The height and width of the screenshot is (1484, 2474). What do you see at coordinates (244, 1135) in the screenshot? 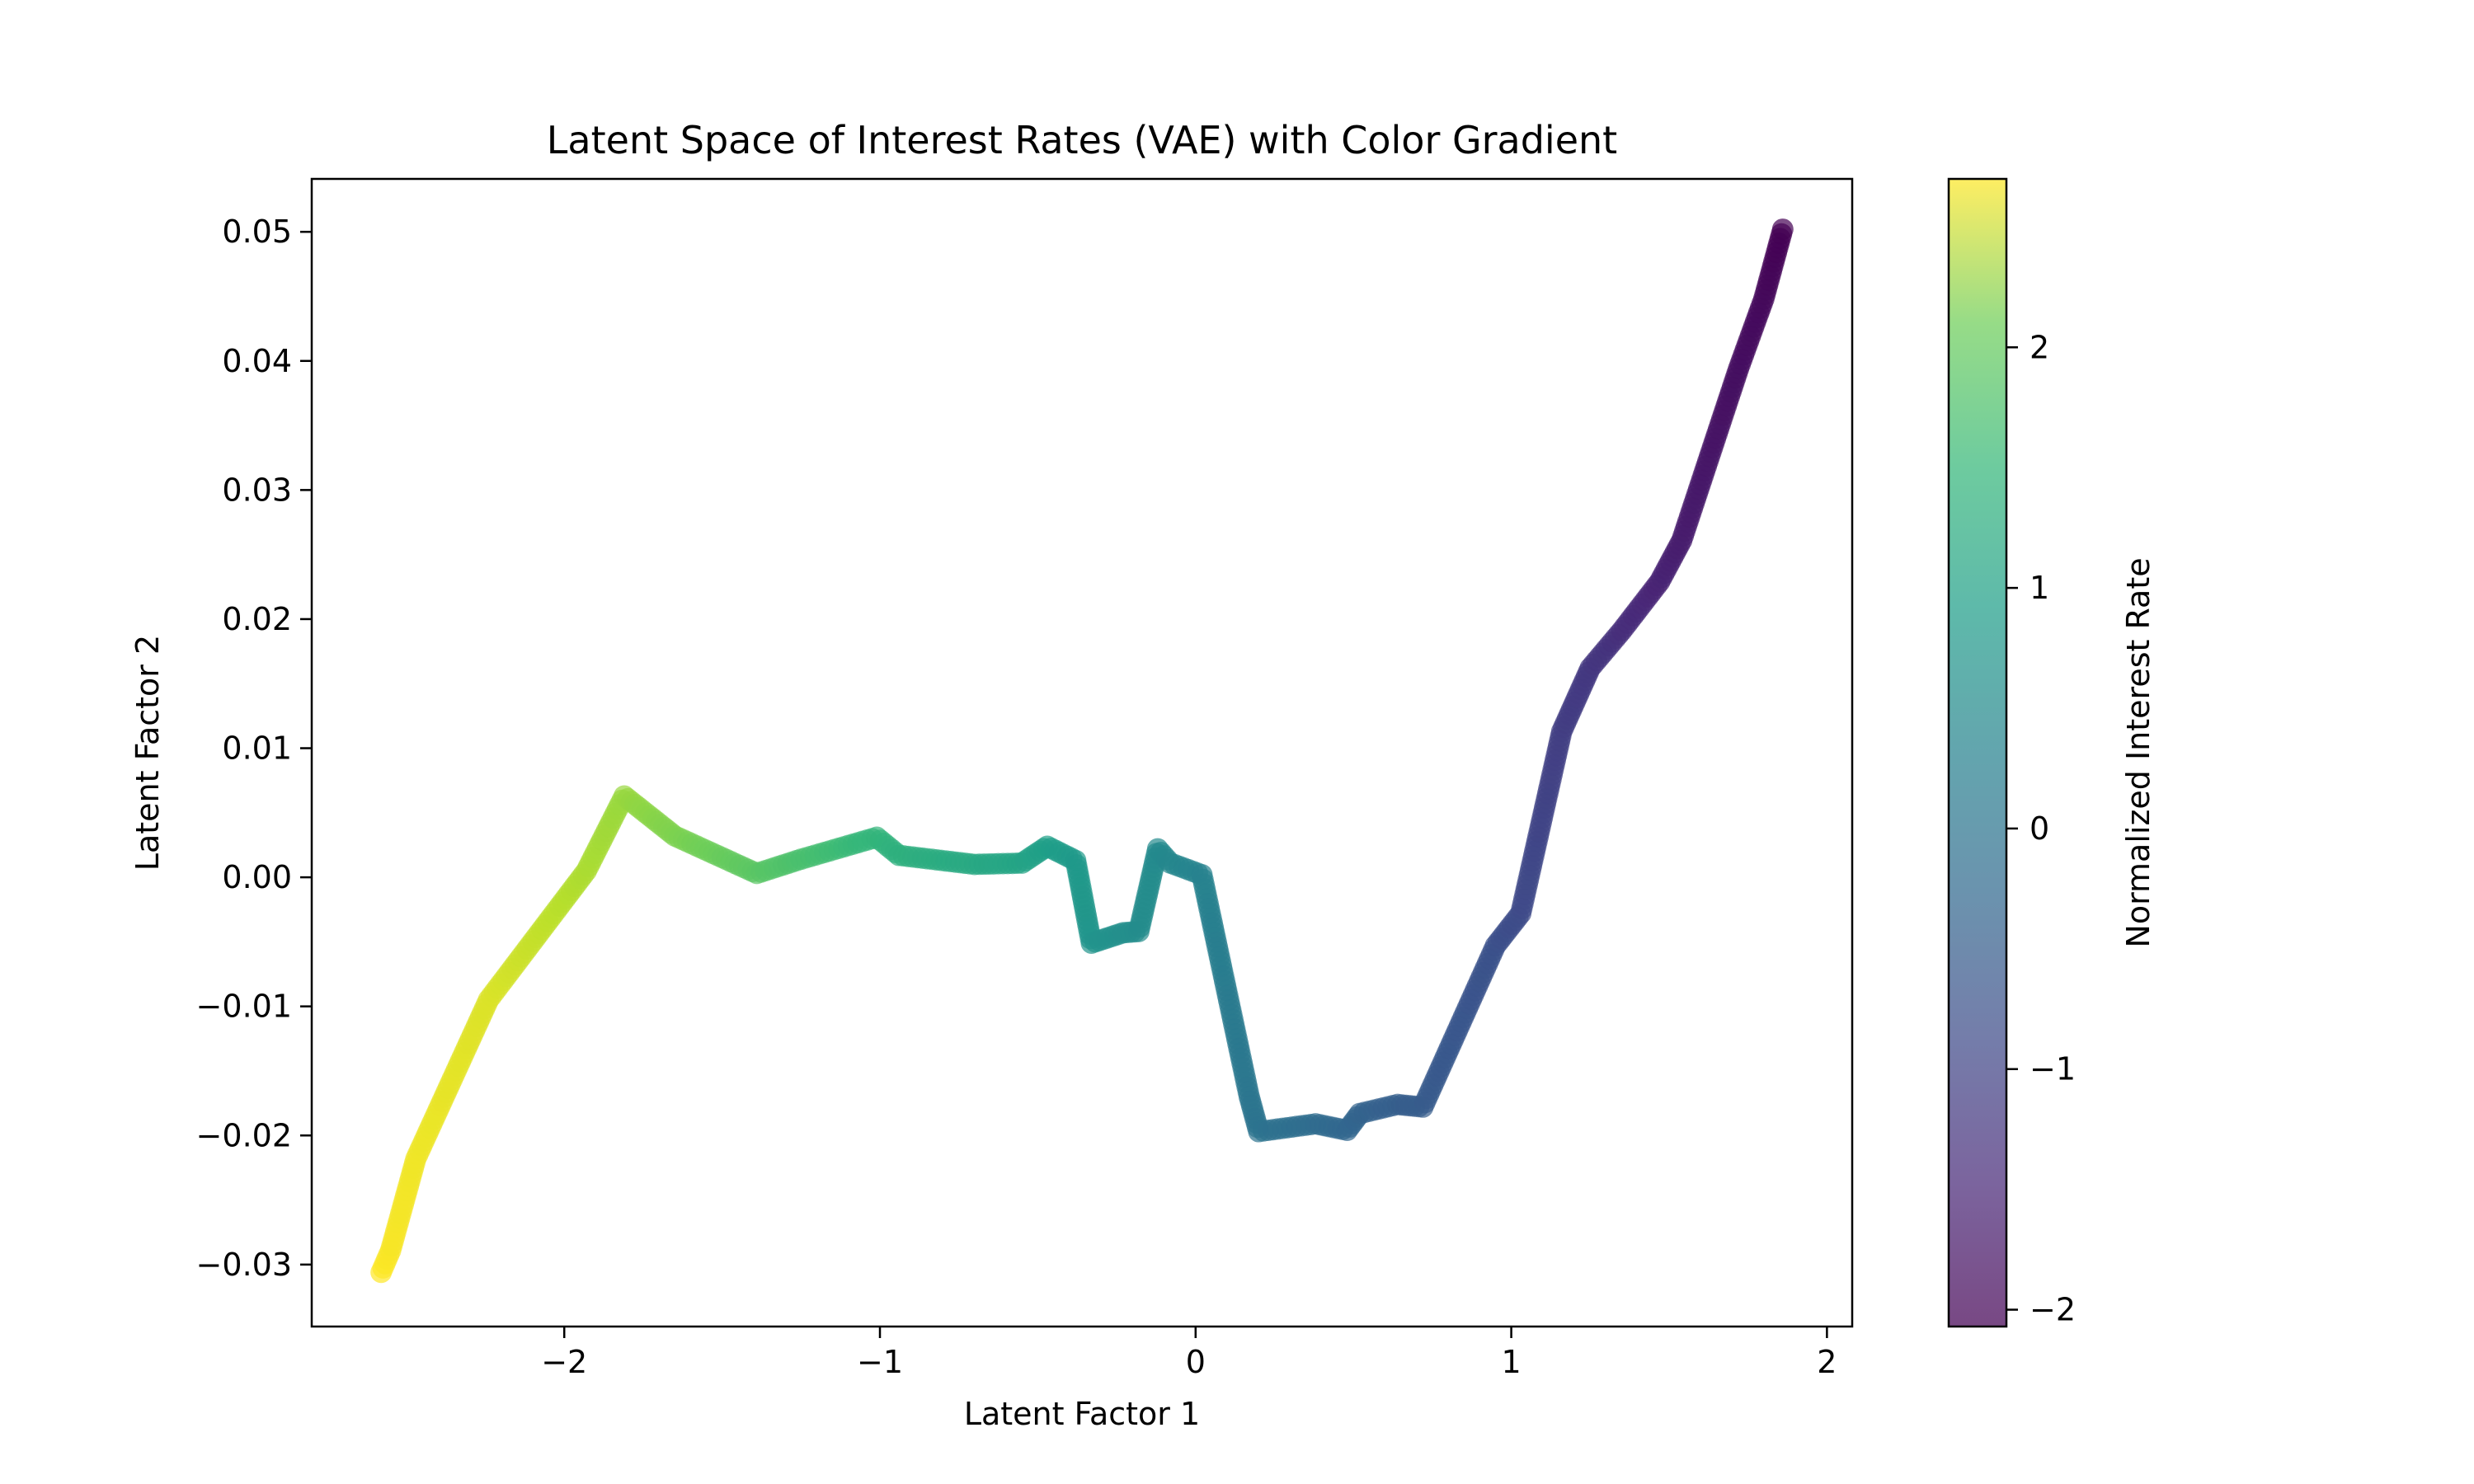
I see `y-tick-label: −0.02` at bounding box center [244, 1135].